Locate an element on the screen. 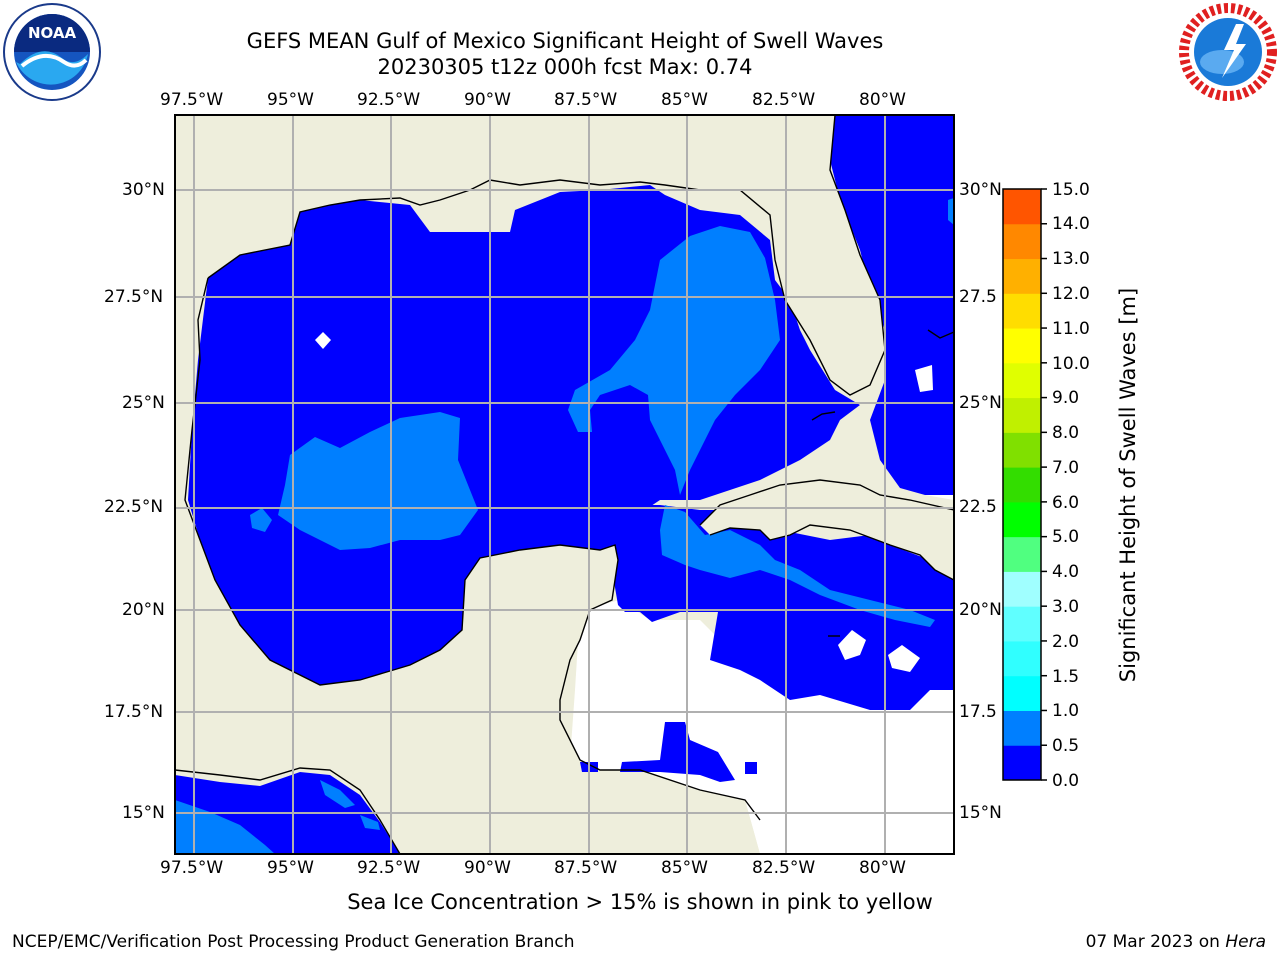 The image size is (1280, 960). lon-label-top: 85°W is located at coordinates (684, 100).